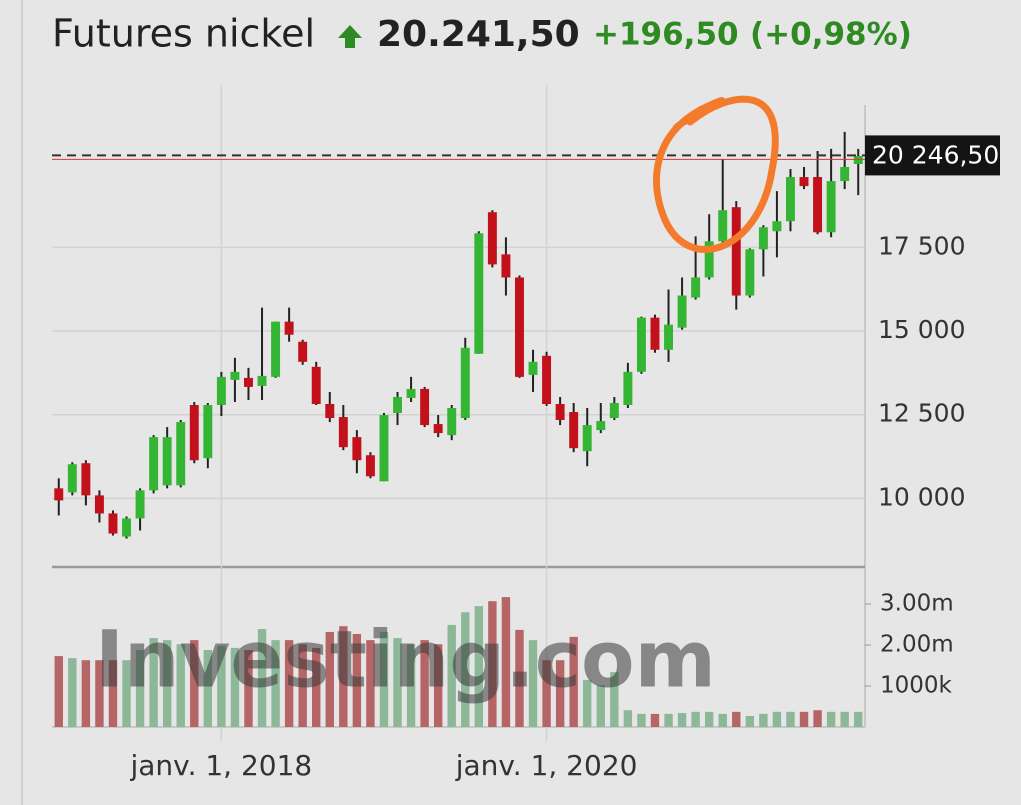 Image resolution: width=1021 pixels, height=805 pixels. Describe the element at coordinates (183, 34) in the screenshot. I see `chart-title: Futures nickel` at that location.